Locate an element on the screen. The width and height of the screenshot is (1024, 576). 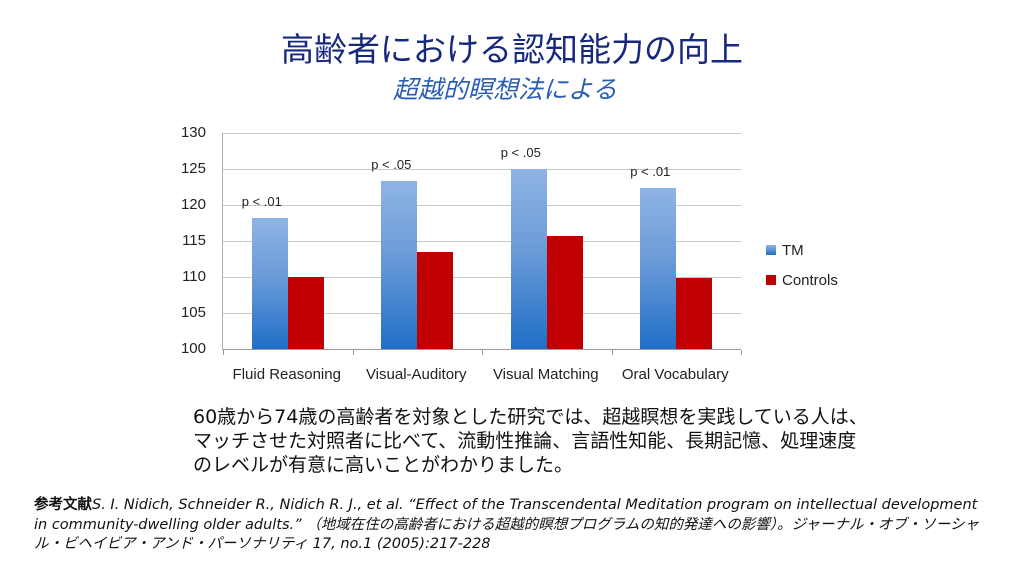
legend-item-tm: TM is located at coordinates (802, 250).